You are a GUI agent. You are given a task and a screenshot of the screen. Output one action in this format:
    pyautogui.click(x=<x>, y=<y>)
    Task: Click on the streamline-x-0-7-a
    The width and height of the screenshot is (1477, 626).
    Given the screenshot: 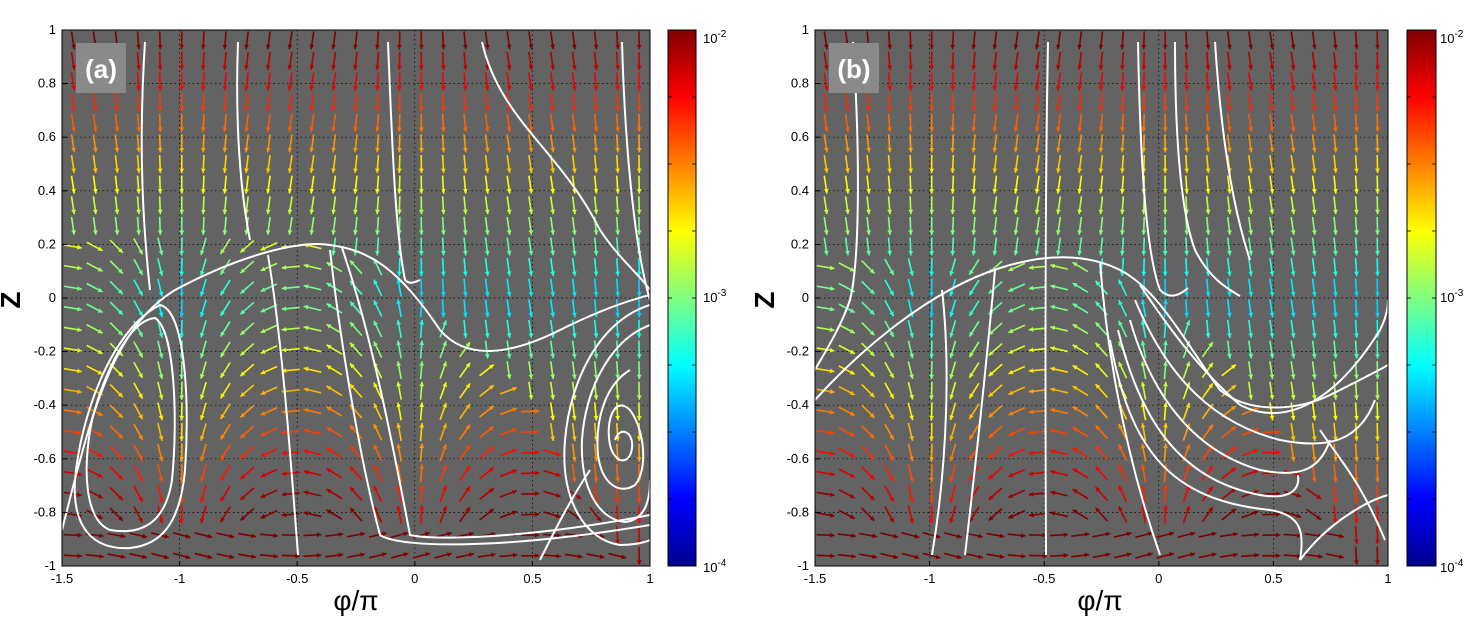 What is the action you would take?
    pyautogui.click(x=489, y=397)
    